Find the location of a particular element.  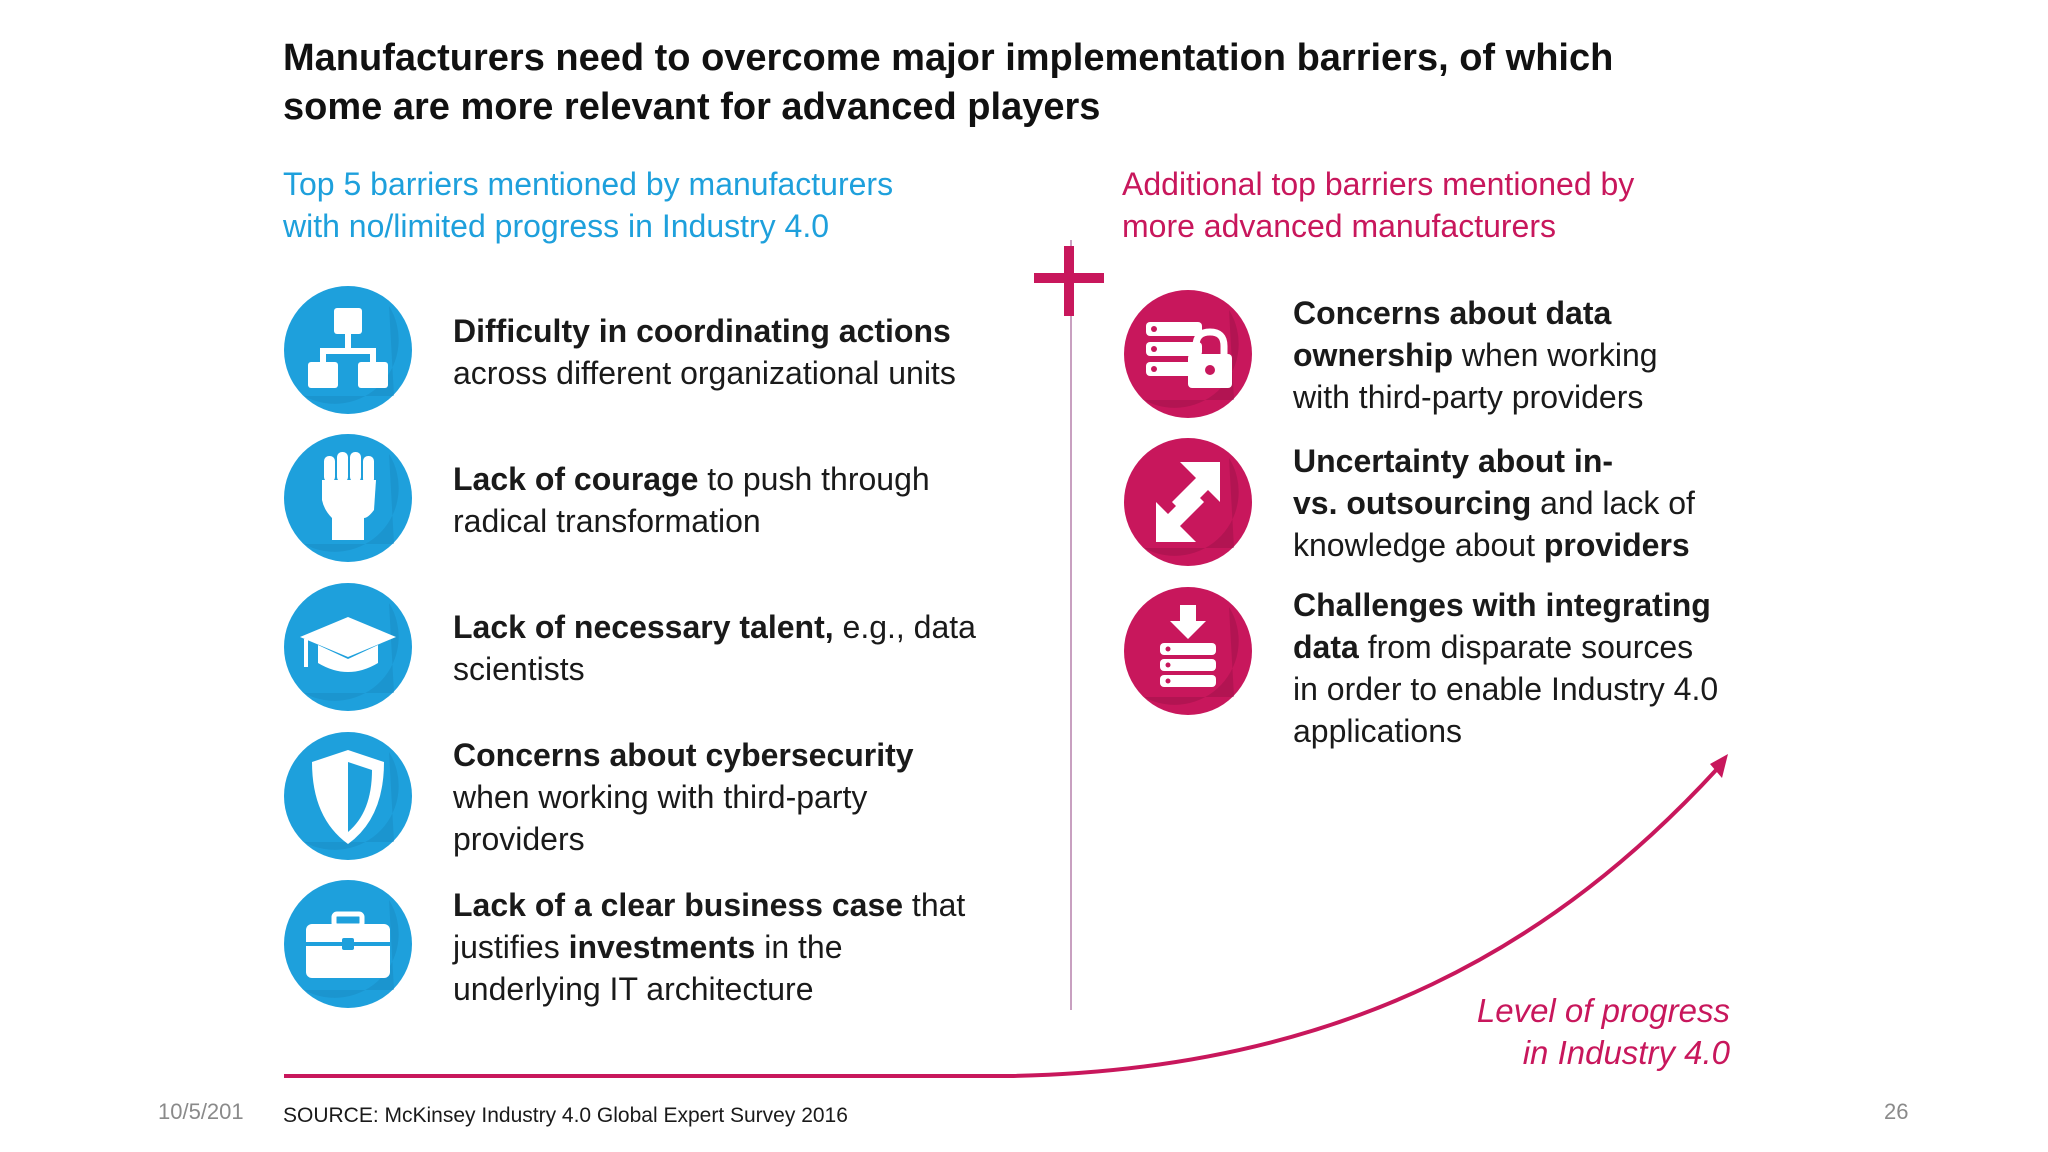

bold-text: Lack of necessary talent, is located at coordinates (643, 627).